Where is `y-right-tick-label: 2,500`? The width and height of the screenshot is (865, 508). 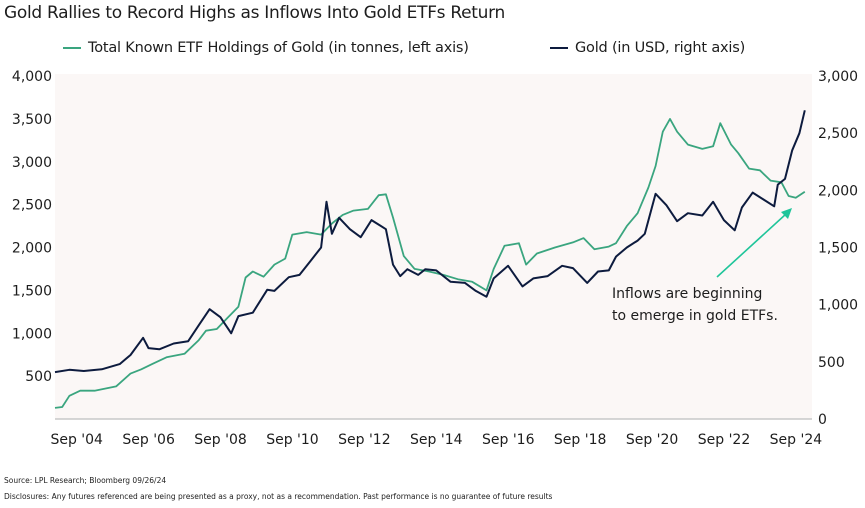 y-right-tick-label: 2,500 is located at coordinates (838, 134).